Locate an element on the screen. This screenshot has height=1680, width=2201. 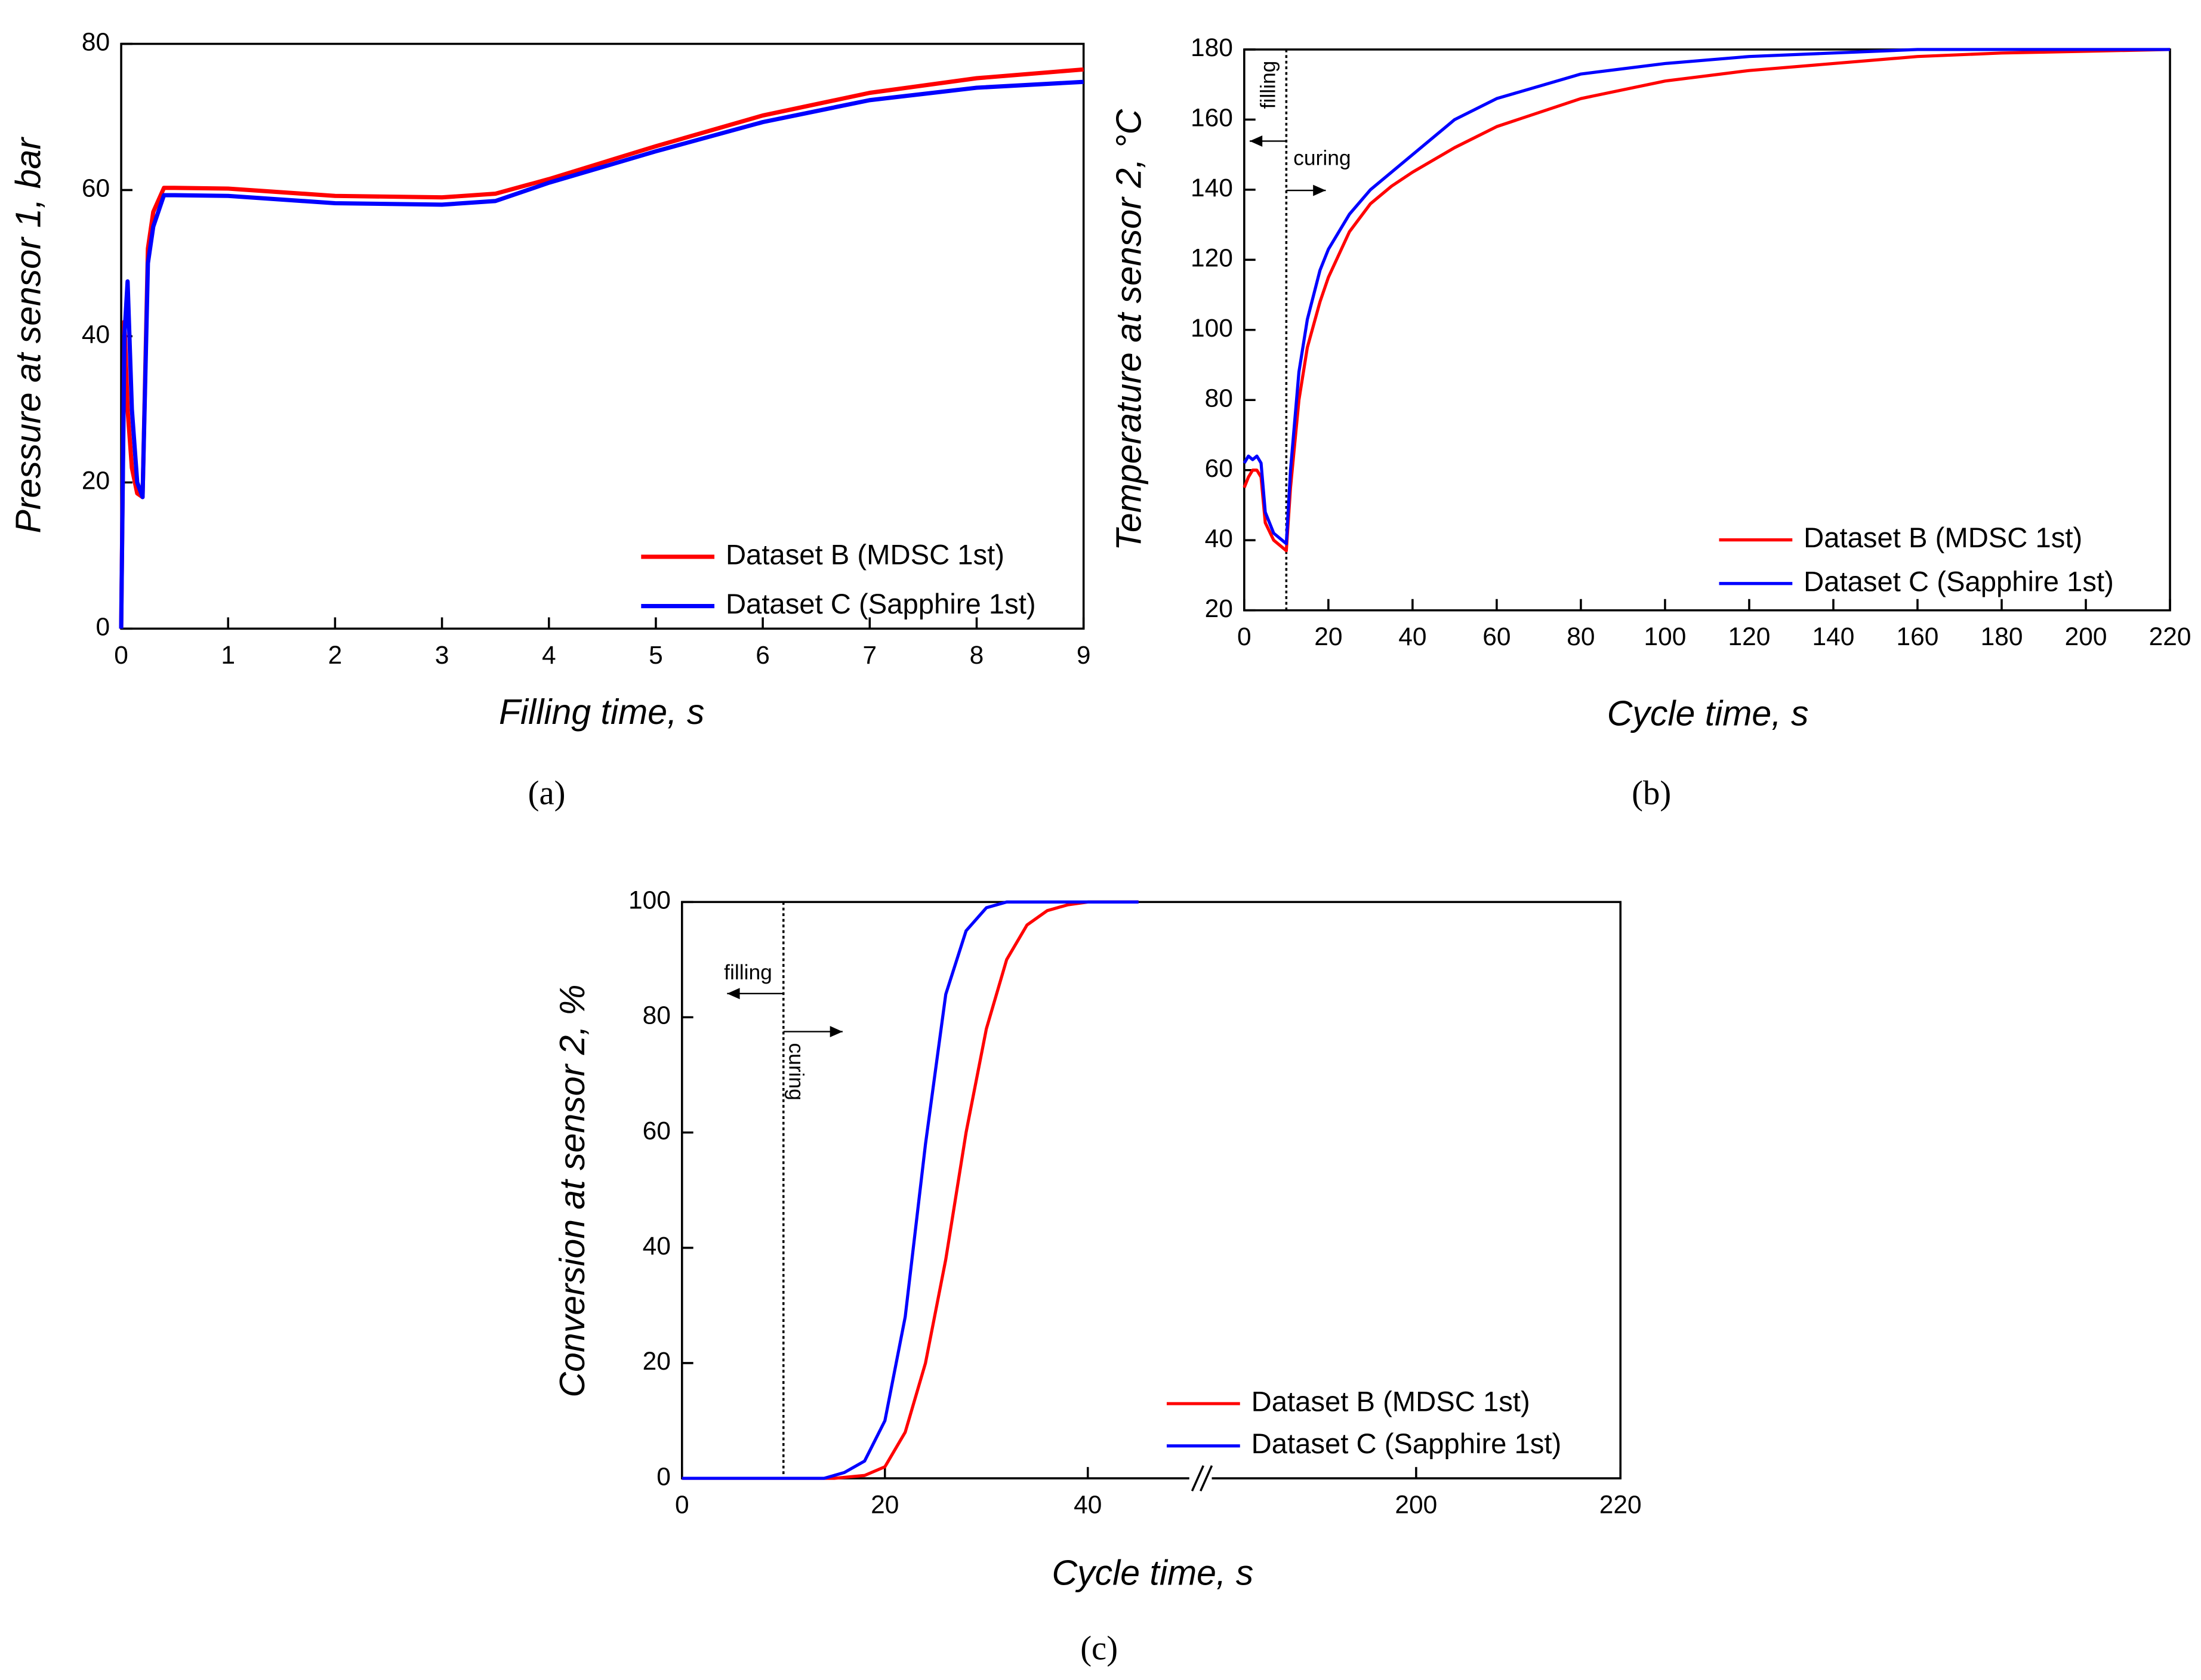
x-tick-label: 100 is located at coordinates (1665, 637).